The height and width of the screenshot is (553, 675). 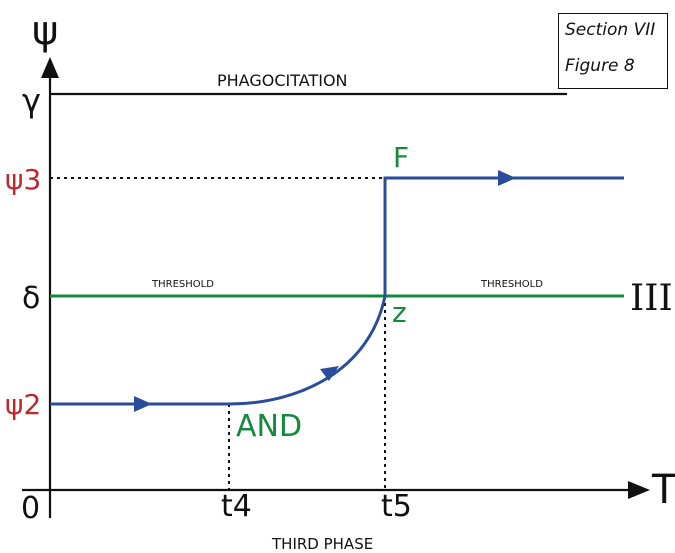 What do you see at coordinates (322, 544) in the screenshot?
I see `third-phase-label: THIRD PHASE` at bounding box center [322, 544].